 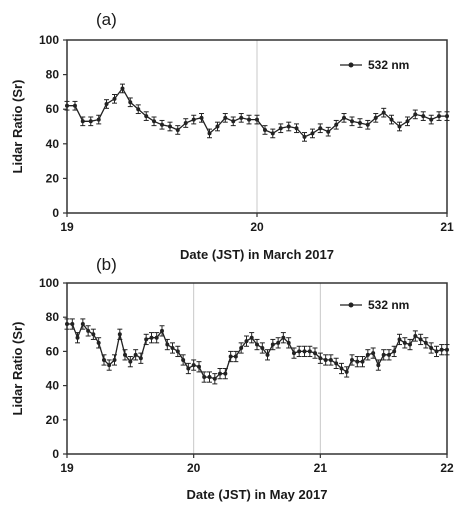 I want to click on x-axis-label: Date (JST) in March 2017, so click(x=257, y=254).